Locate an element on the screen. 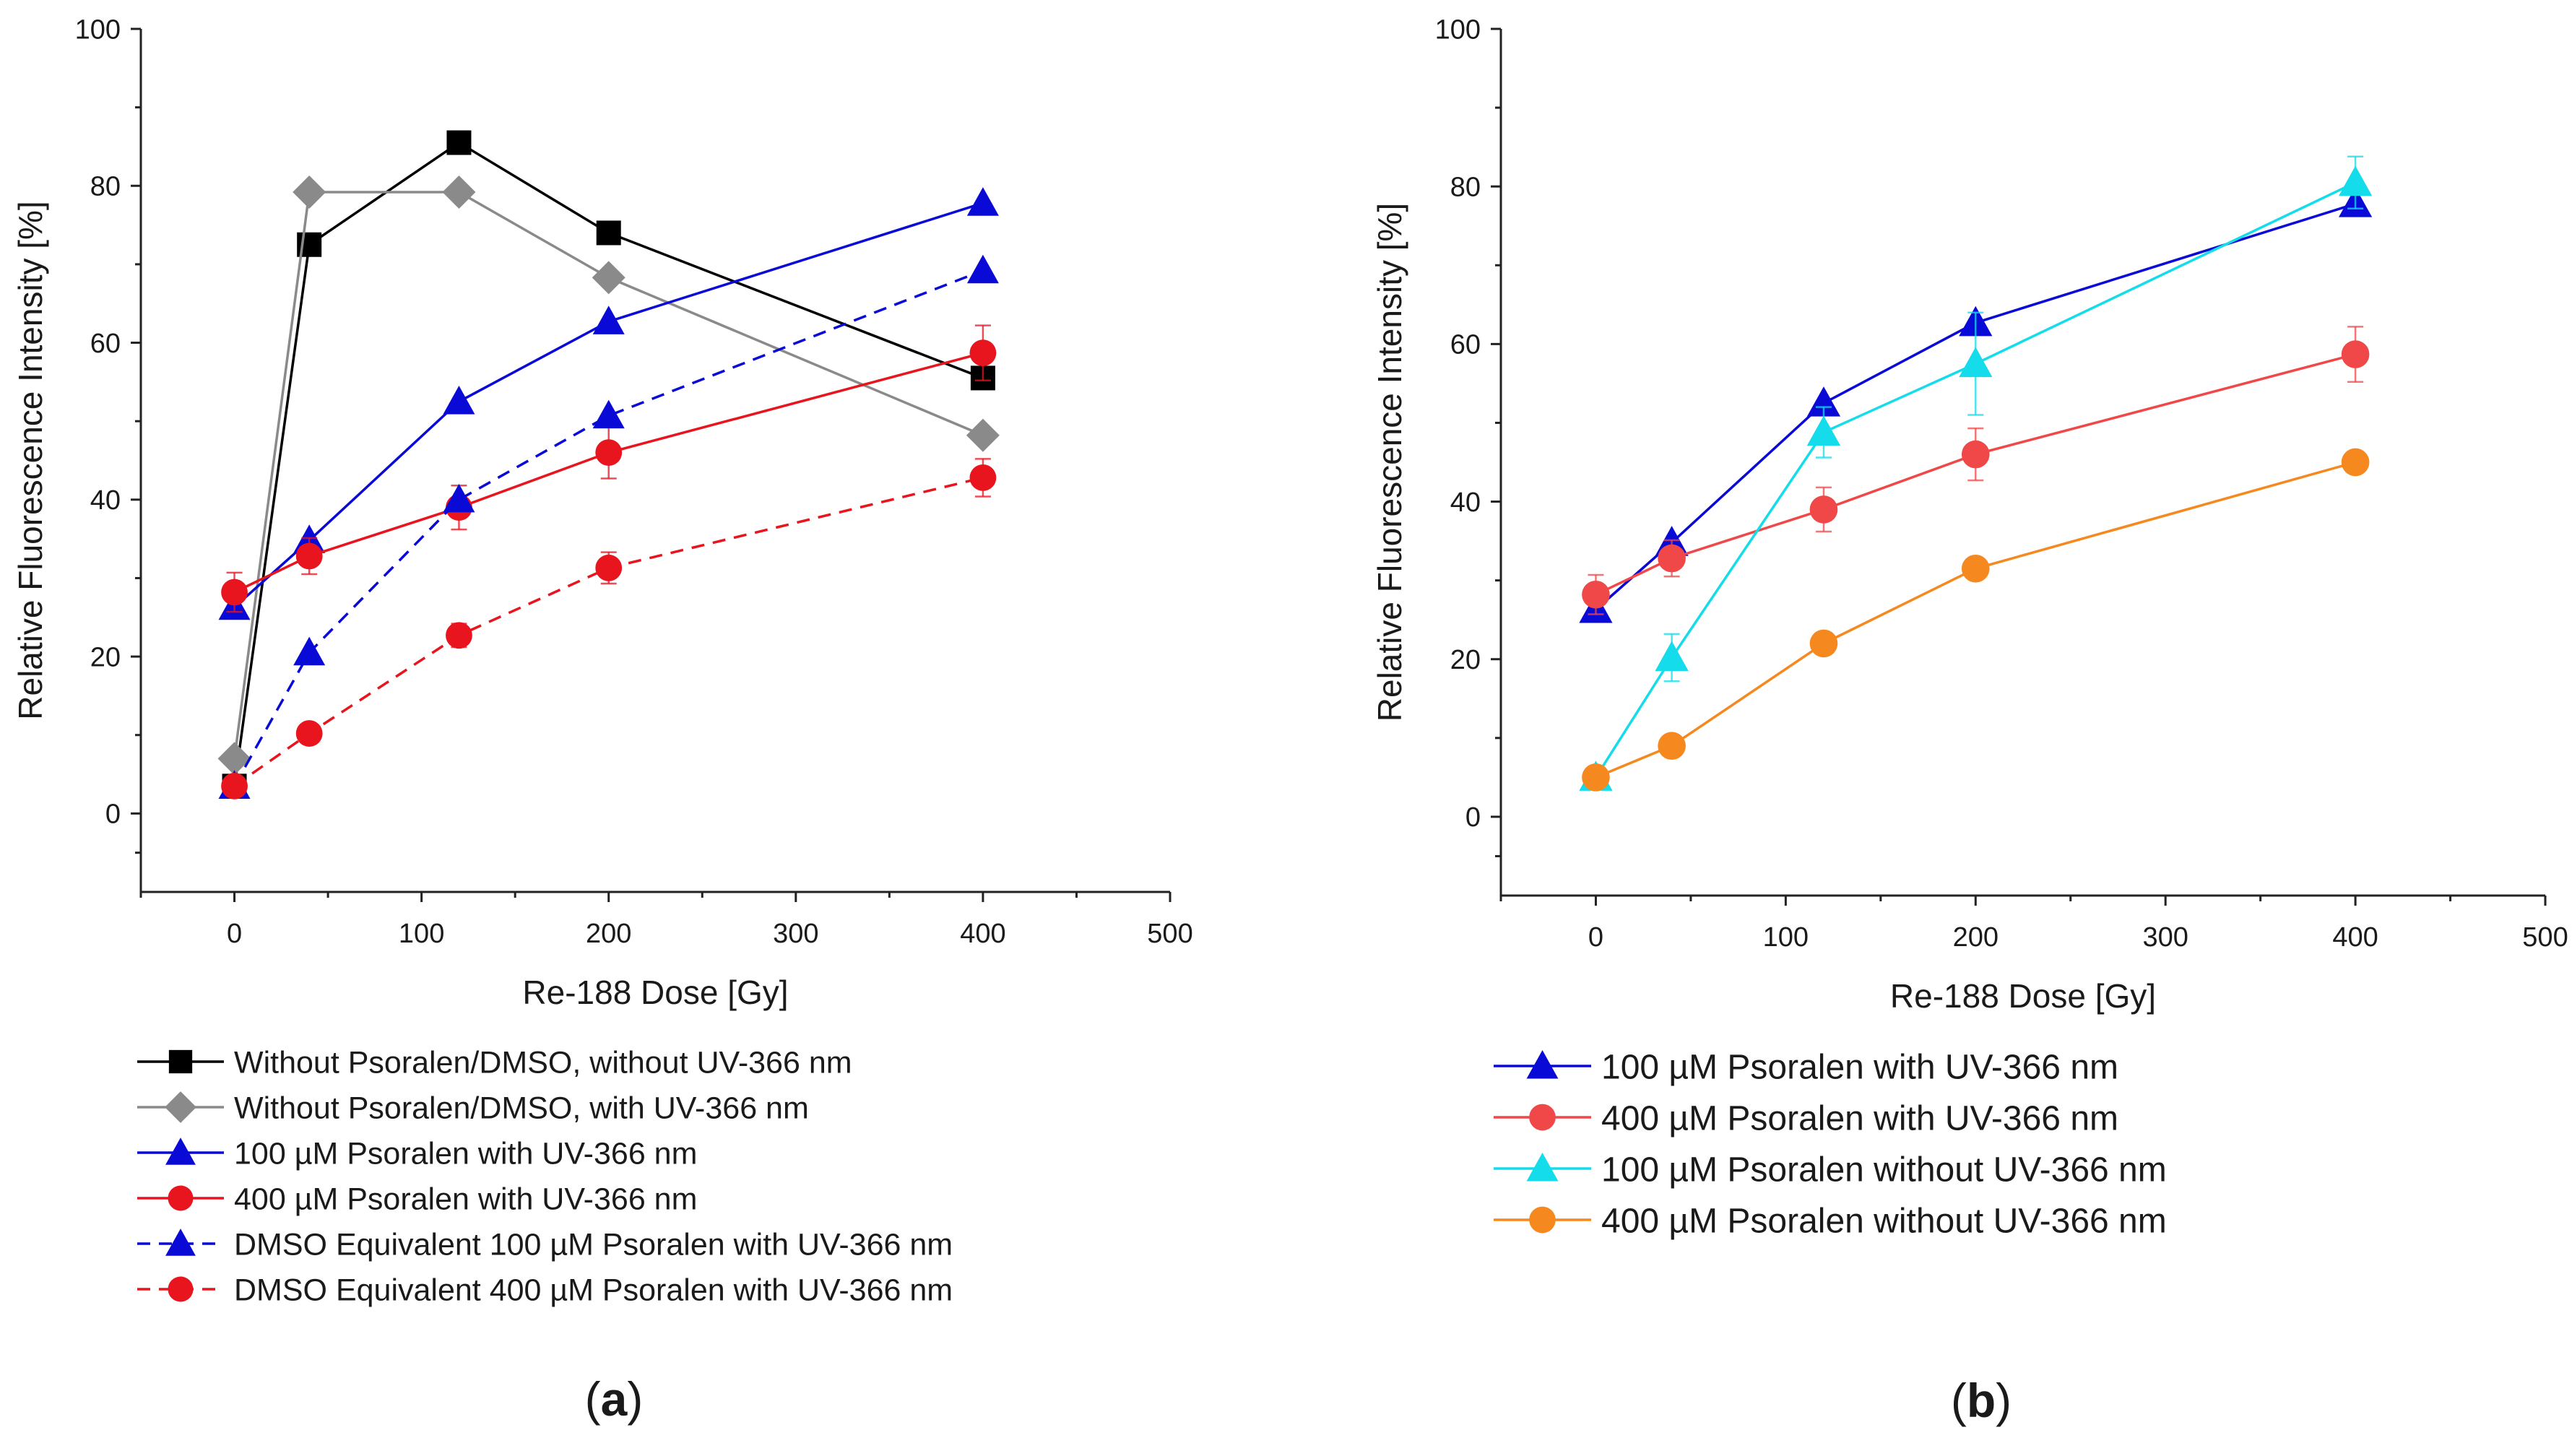 The width and height of the screenshot is (2572, 1456). caption-letter: a is located at coordinates (614, 1399).